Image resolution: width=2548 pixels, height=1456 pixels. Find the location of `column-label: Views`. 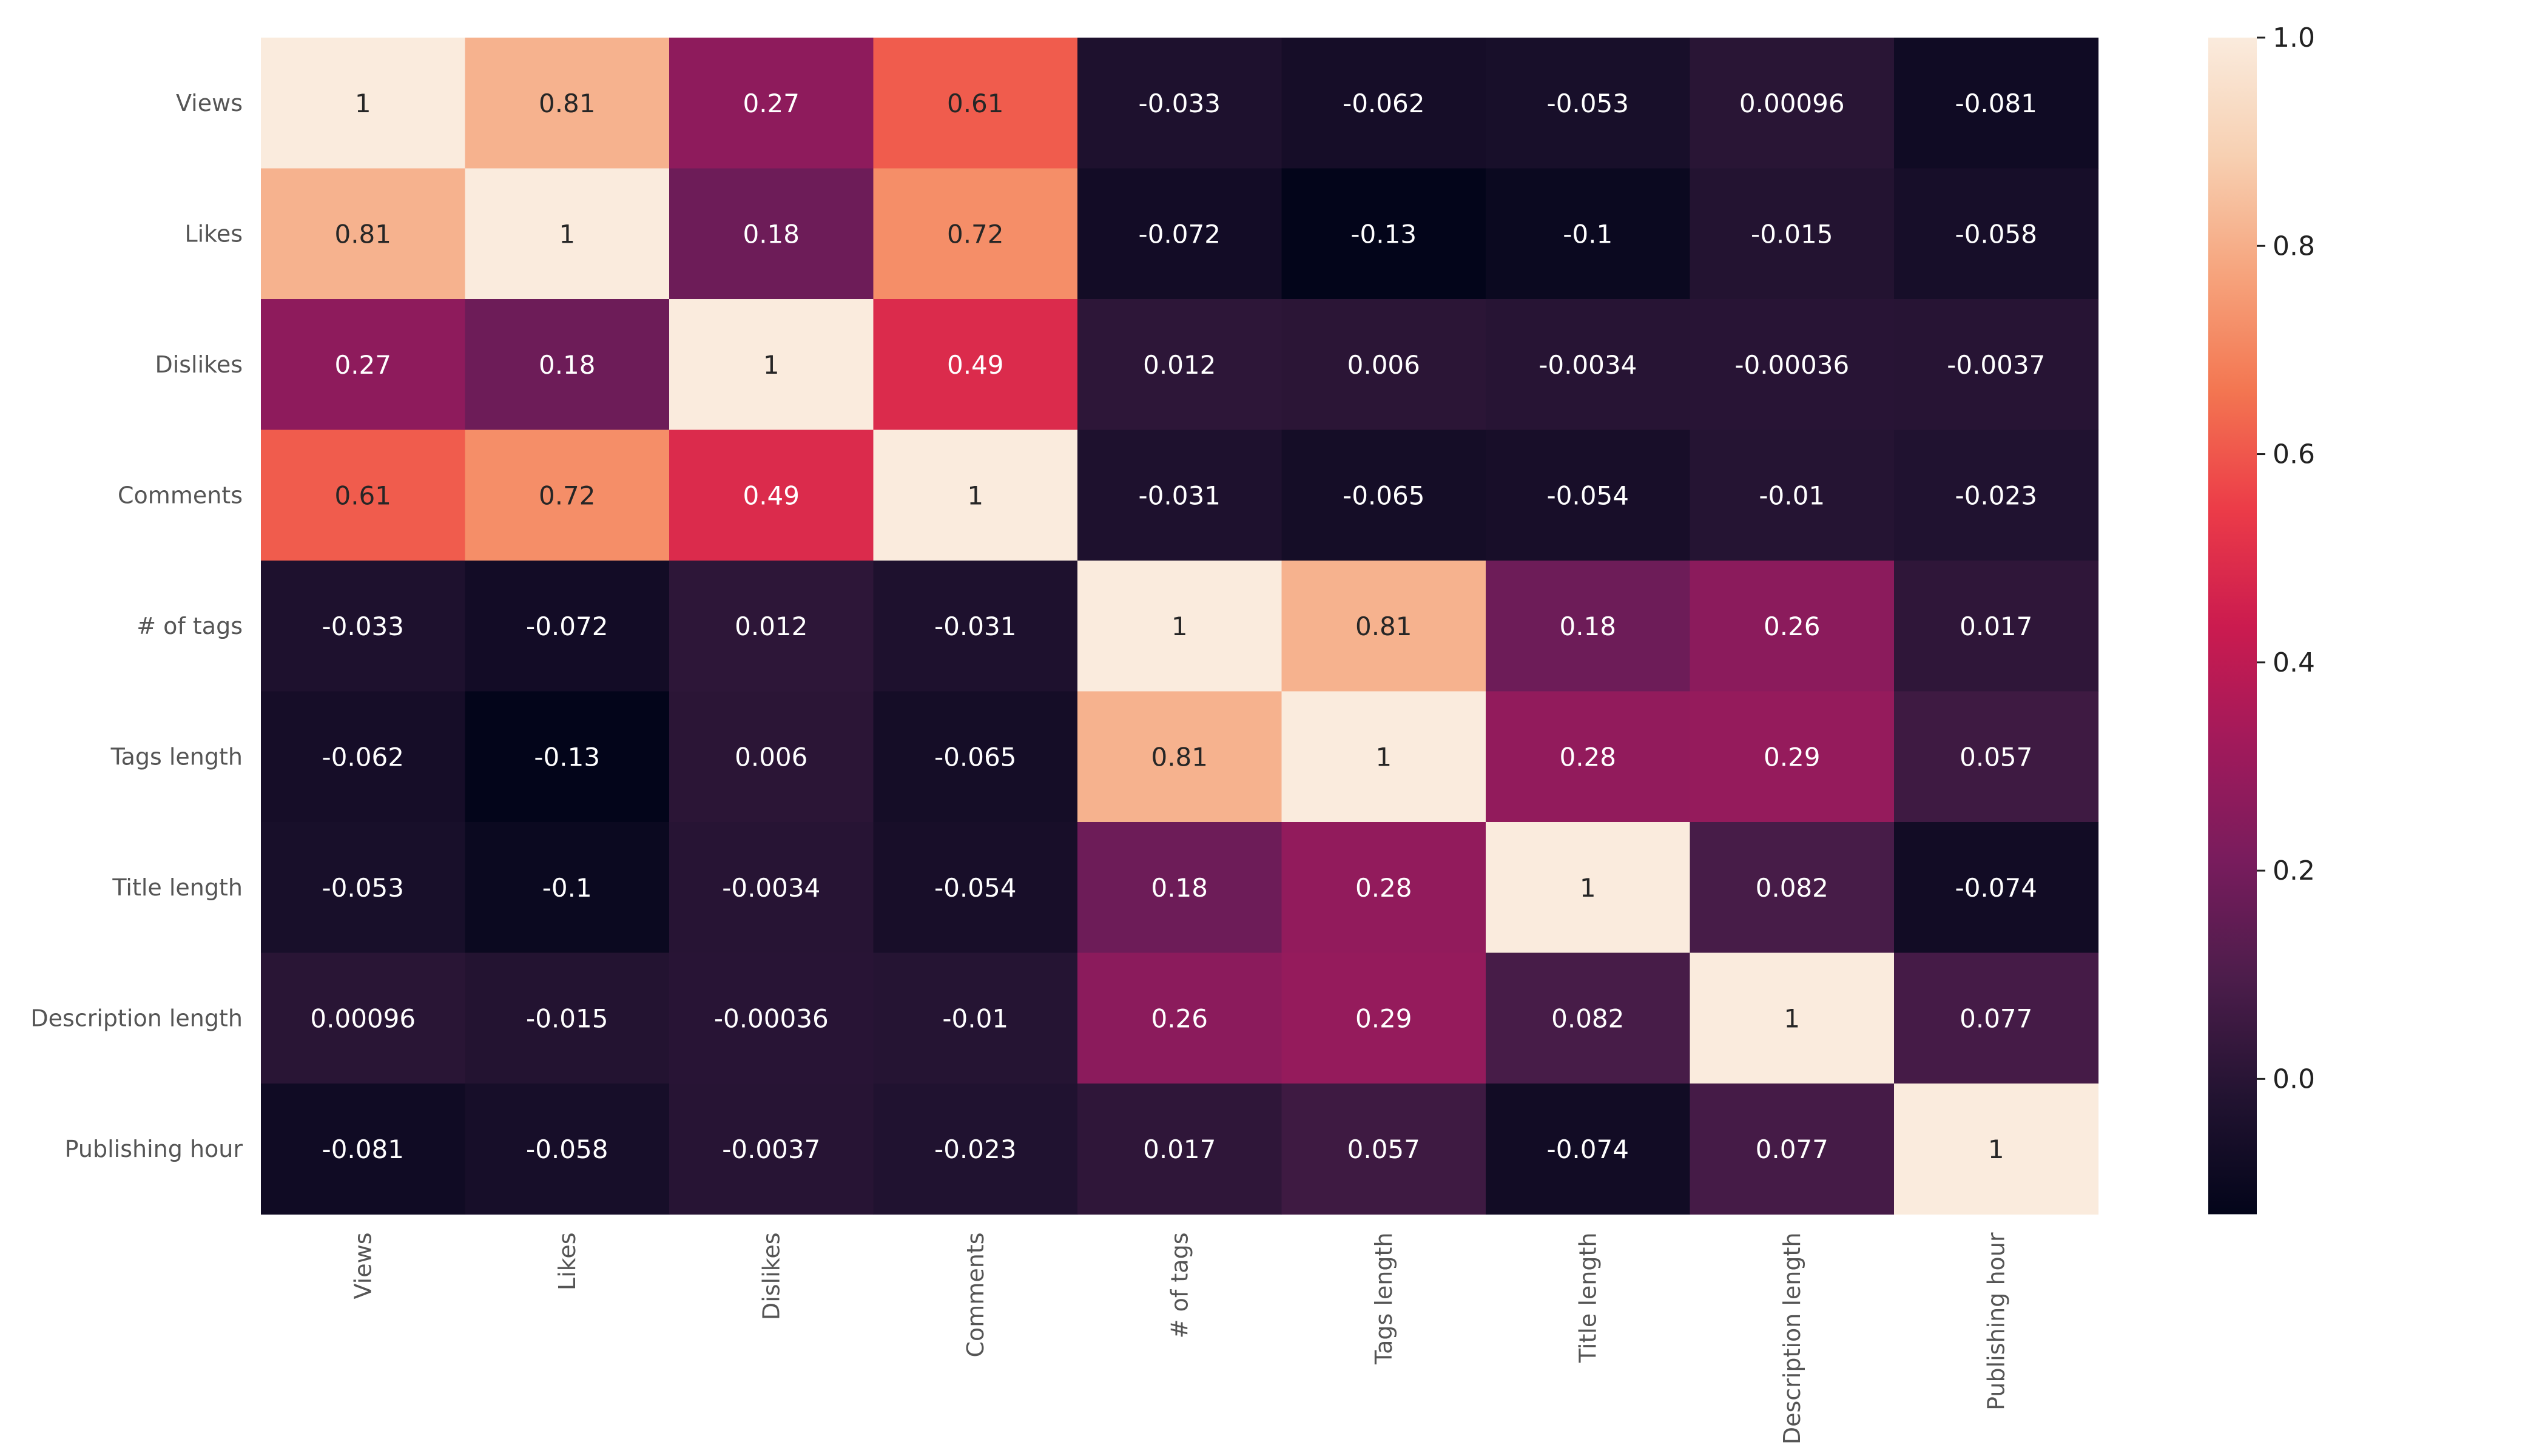

column-label: Views is located at coordinates (362, 1266).